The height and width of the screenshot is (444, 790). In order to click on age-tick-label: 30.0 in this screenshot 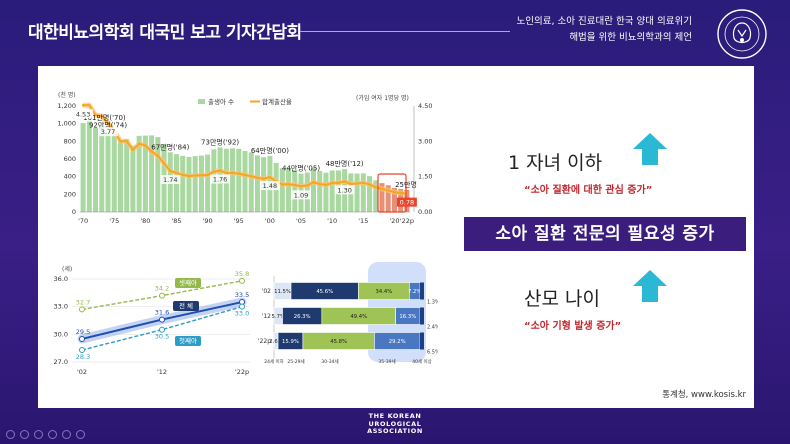, I will do `click(61, 334)`.